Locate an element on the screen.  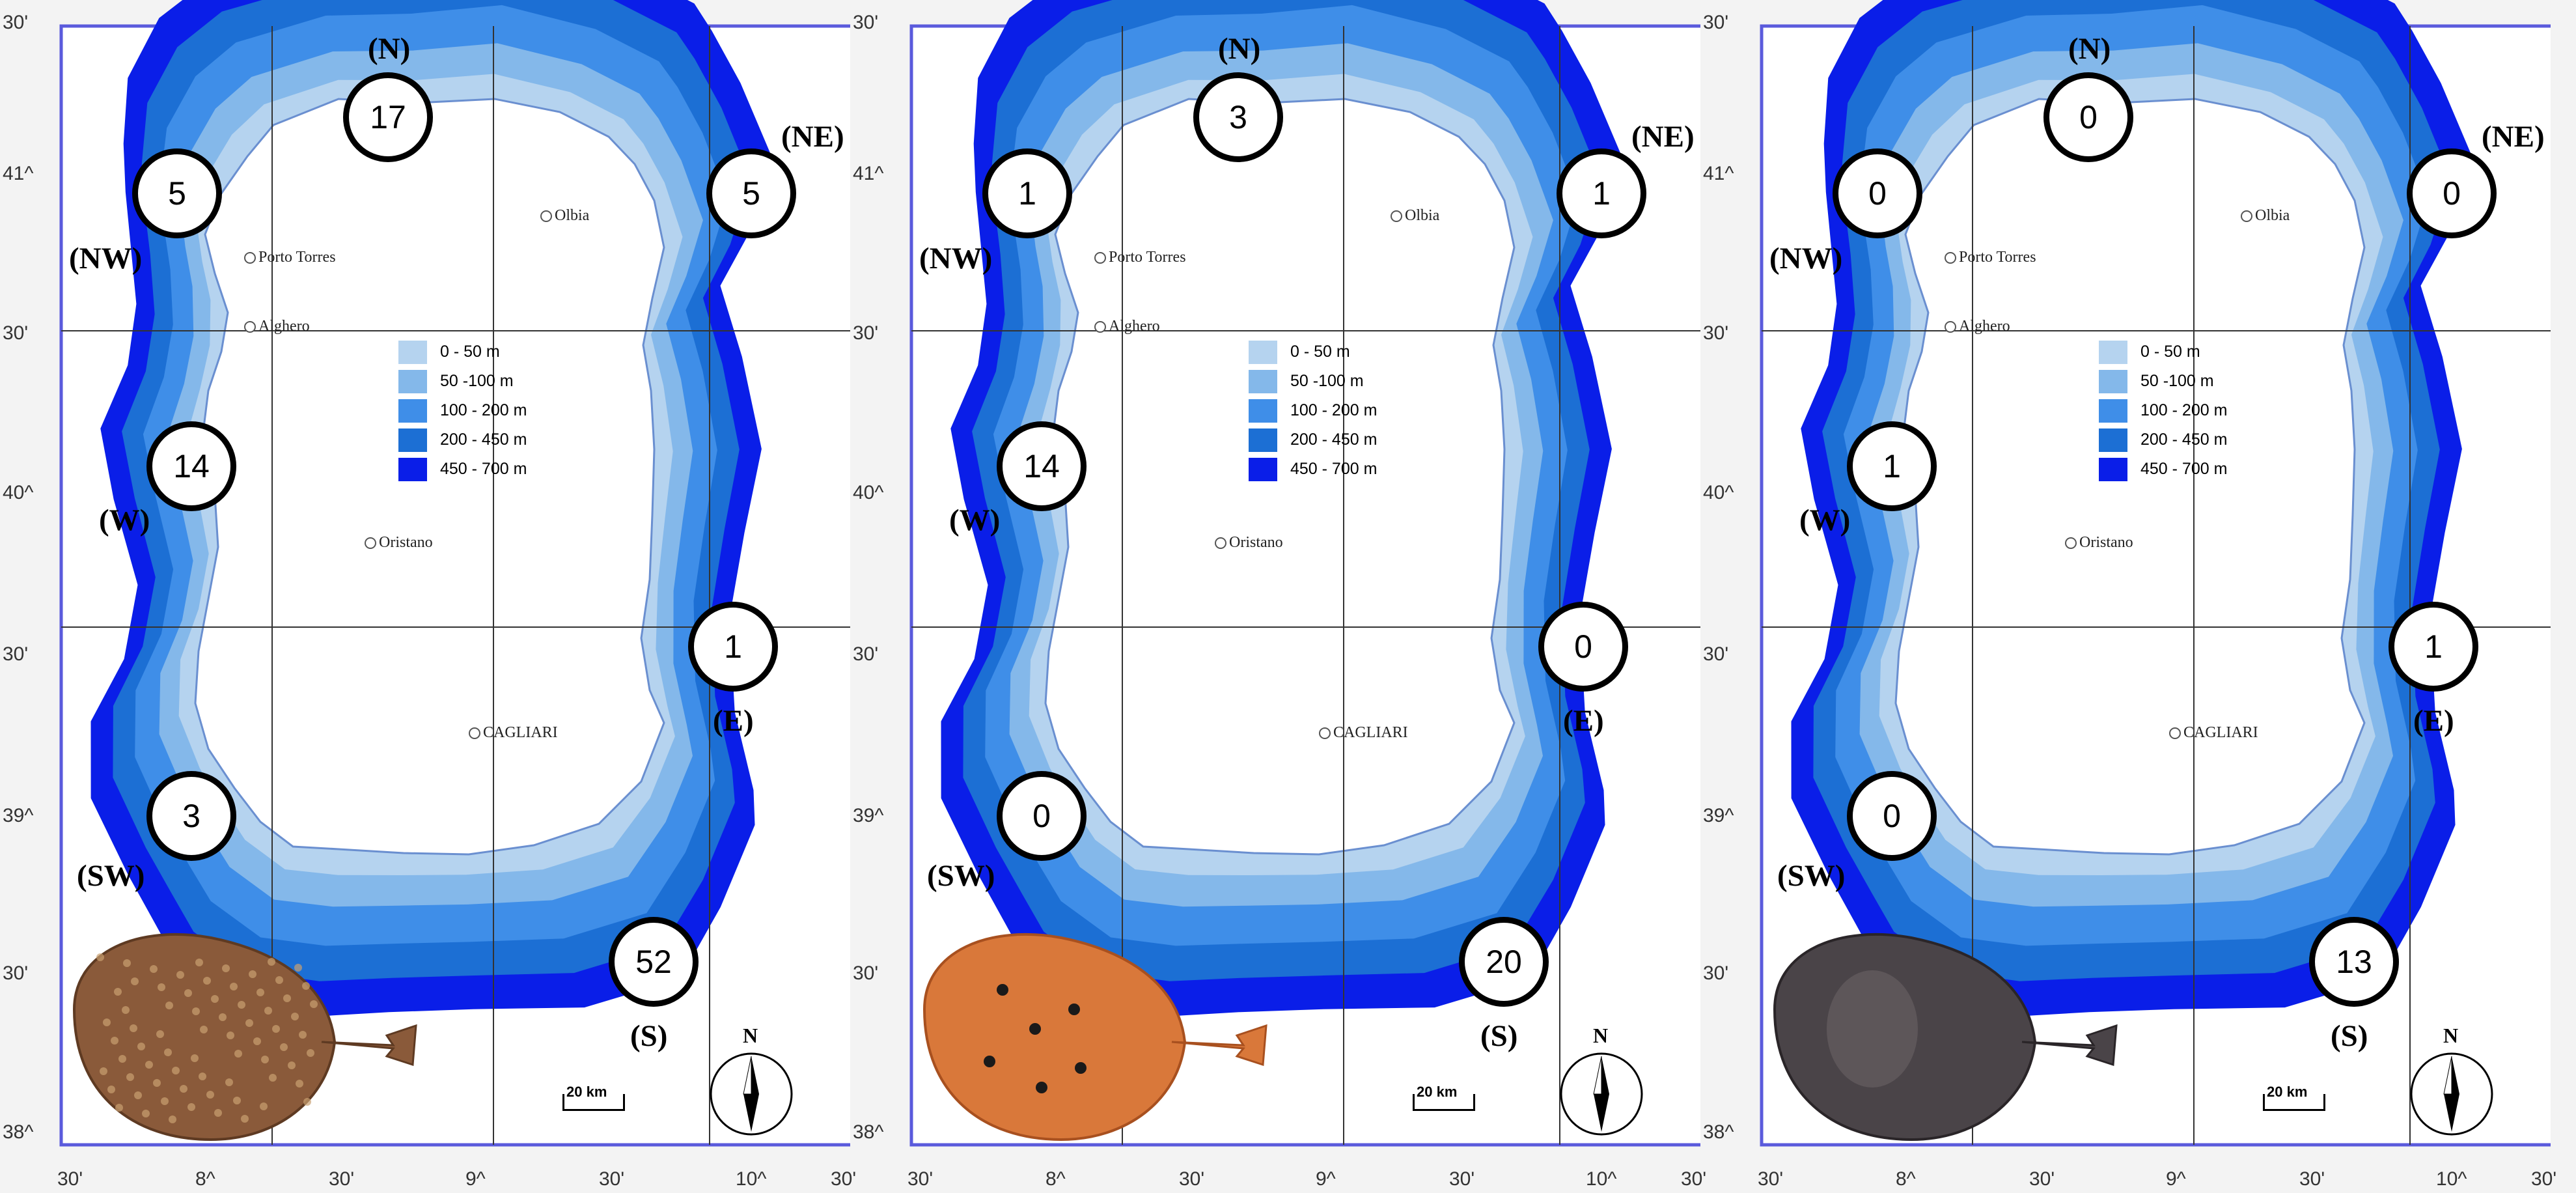
legend-label: 0 - 50 m is located at coordinates (1320, 352).